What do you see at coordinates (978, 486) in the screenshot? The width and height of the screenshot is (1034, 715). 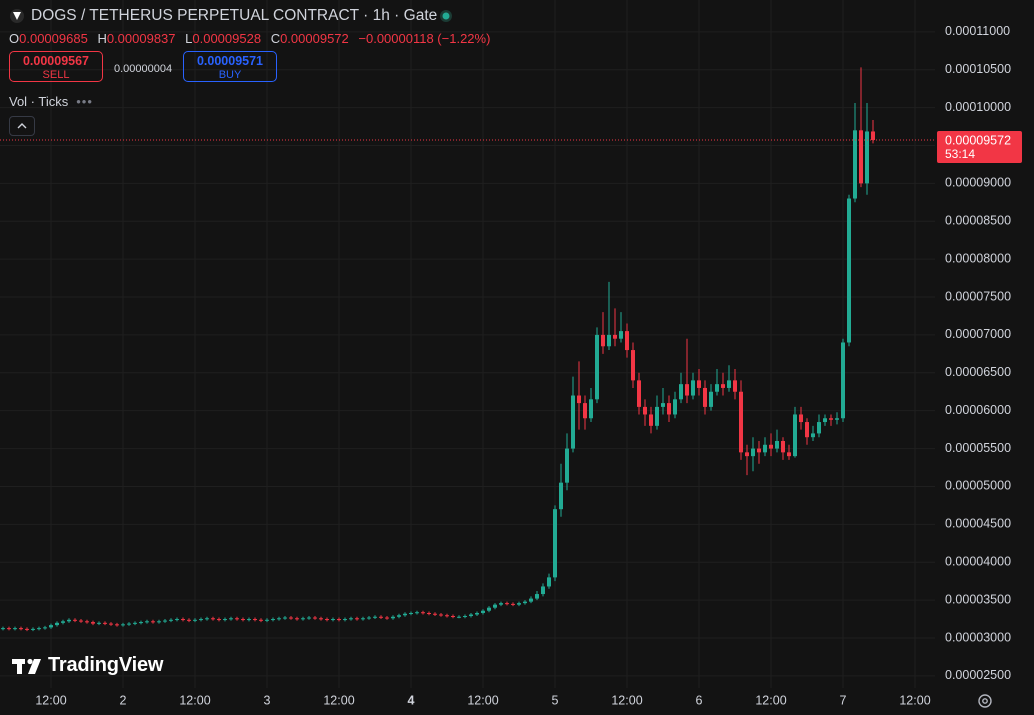 I see `y-tick-label: 0.00005000` at bounding box center [978, 486].